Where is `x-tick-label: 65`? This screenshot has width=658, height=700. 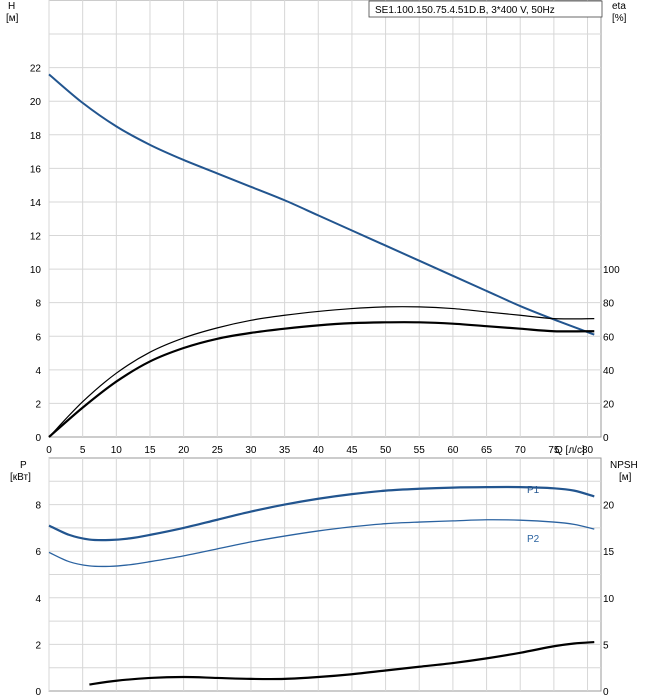
x-tick-label: 65 is located at coordinates (487, 450).